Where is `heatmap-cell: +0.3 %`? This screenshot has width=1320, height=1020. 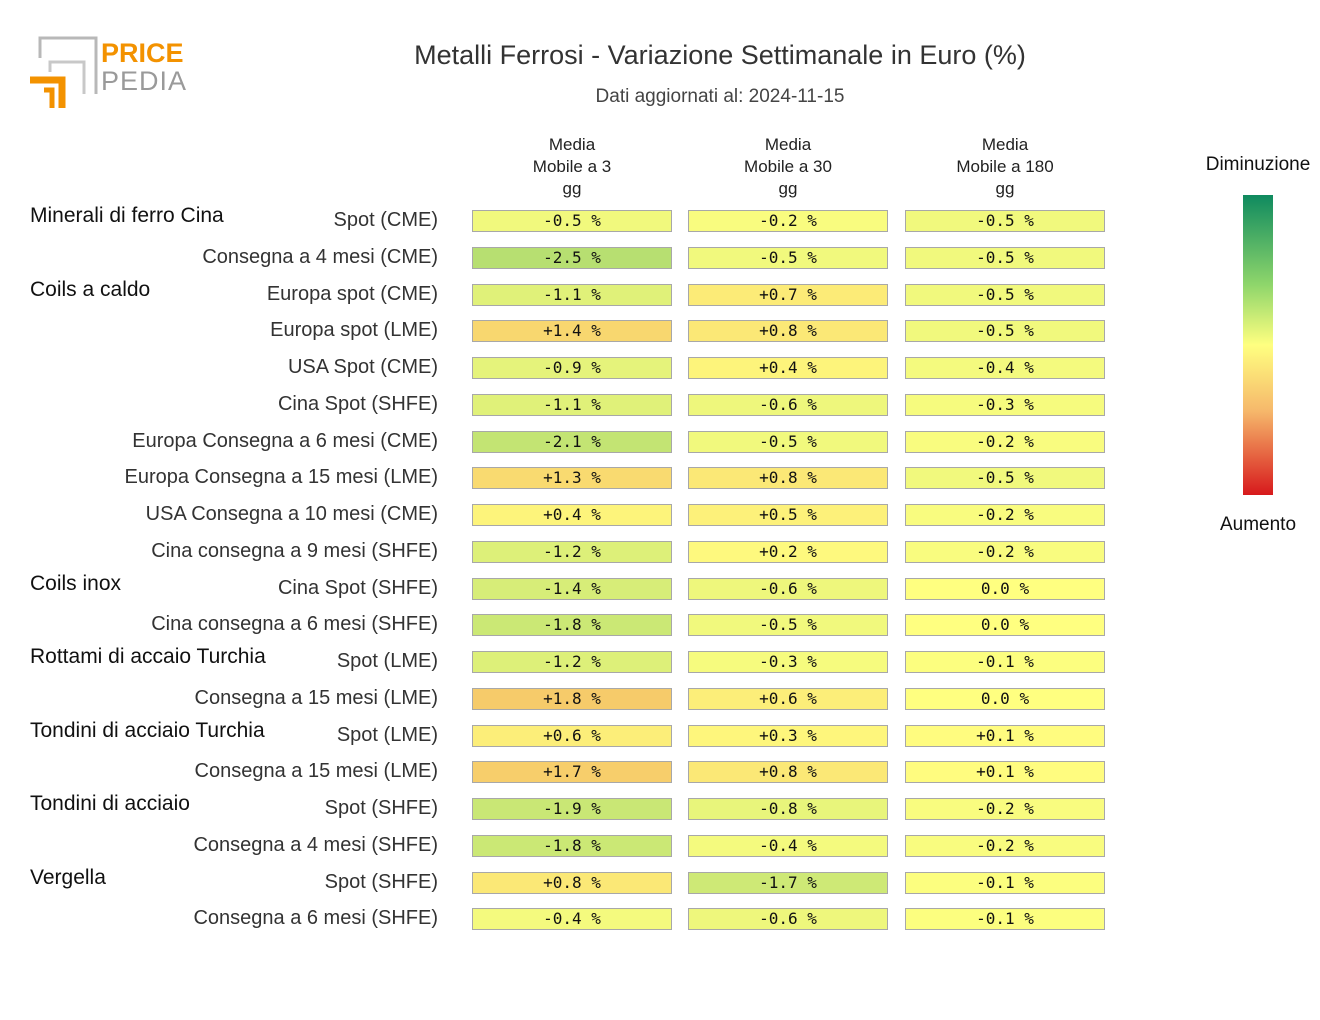
heatmap-cell: +0.3 % is located at coordinates (788, 735).